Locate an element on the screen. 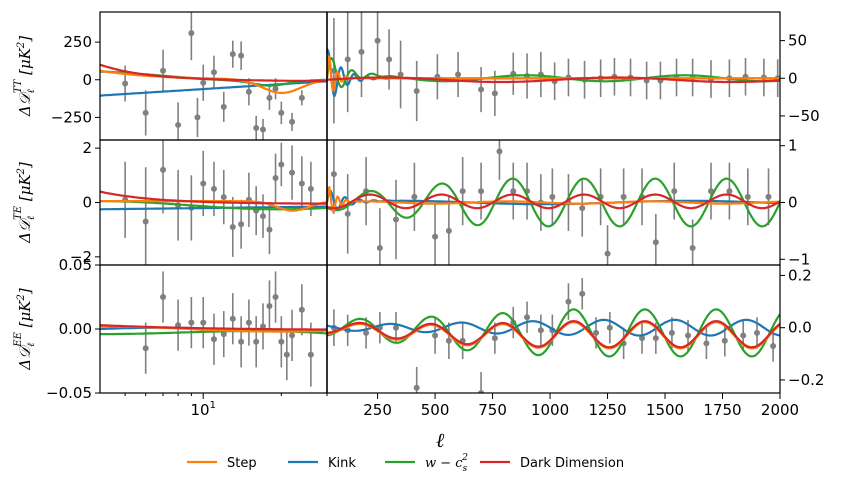 Image resolution: width=843 pixels, height=490 pixels. y-tick-label-left: −2 is located at coordinates (81, 257).